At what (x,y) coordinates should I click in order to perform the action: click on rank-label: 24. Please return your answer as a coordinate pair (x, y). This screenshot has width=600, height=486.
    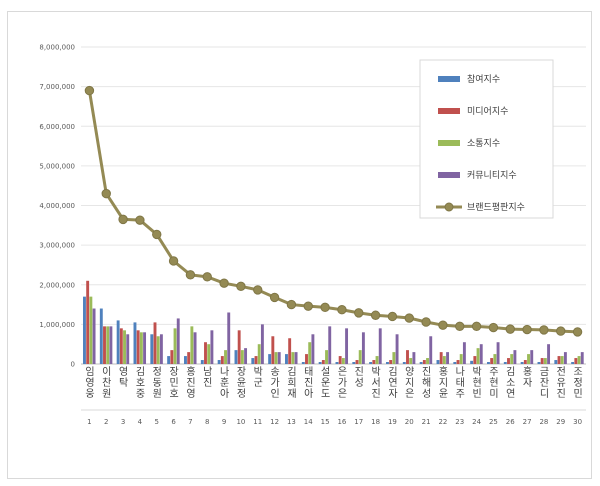
    Looking at the image, I should click on (476, 422).